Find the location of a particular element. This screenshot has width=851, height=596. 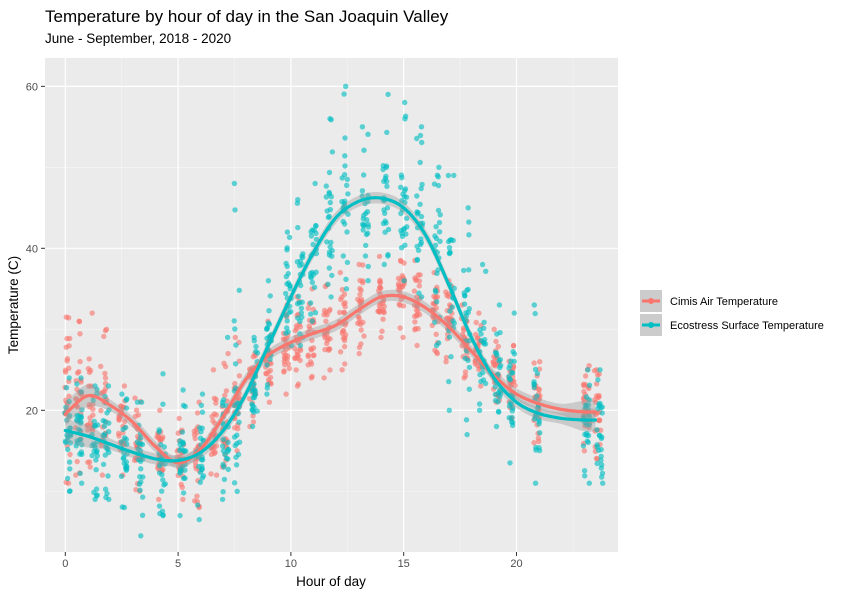

legend-key-point is located at coordinates (651, 325).